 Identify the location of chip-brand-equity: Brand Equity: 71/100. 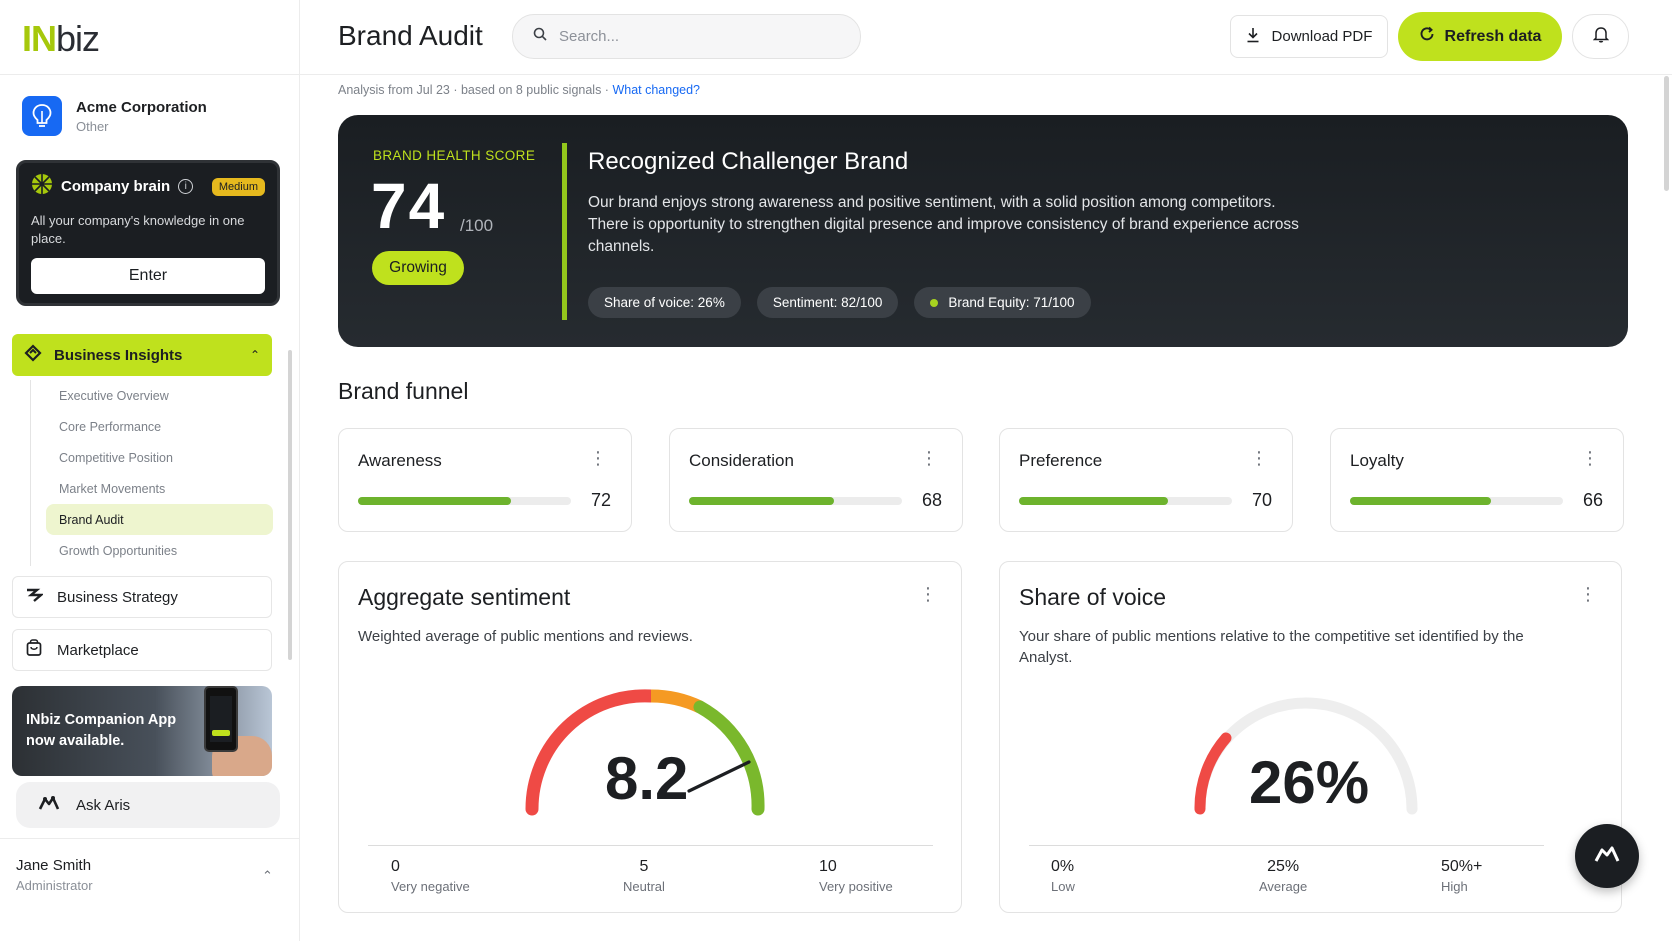
(1002, 302).